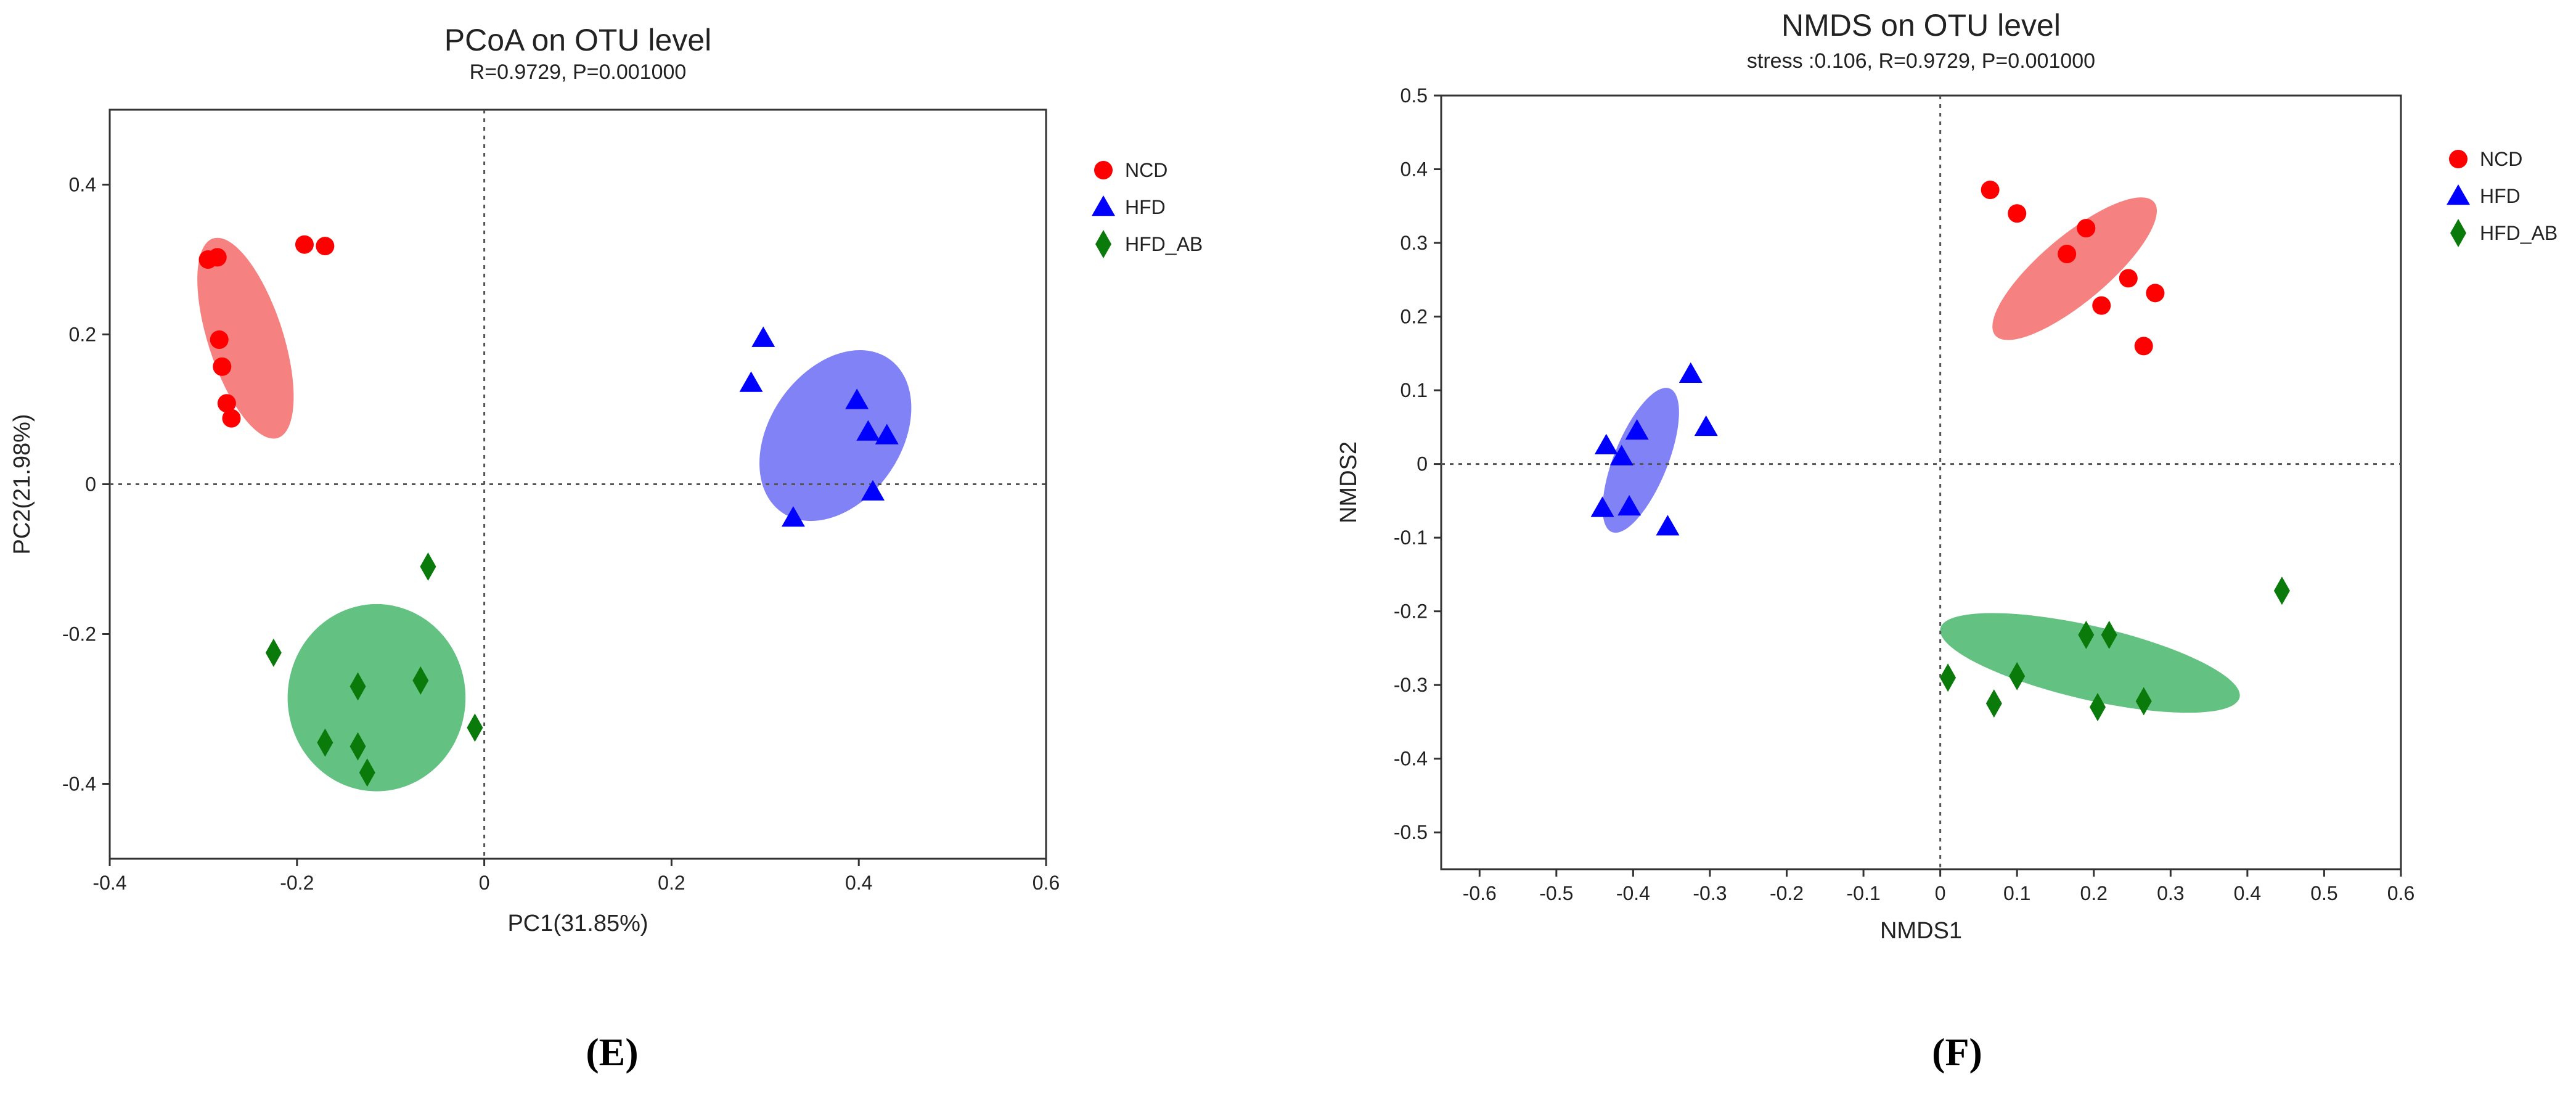 This screenshot has height=1093, width=2576. I want to click on y-tick-label: -0.3, so click(1411, 685).